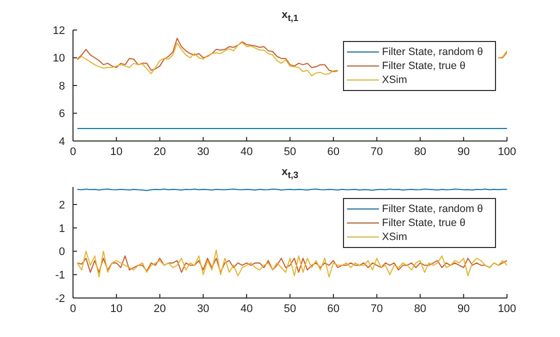 The height and width of the screenshot is (337, 560). What do you see at coordinates (58, 58) in the screenshot?
I see `y-tick-label: 10` at bounding box center [58, 58].